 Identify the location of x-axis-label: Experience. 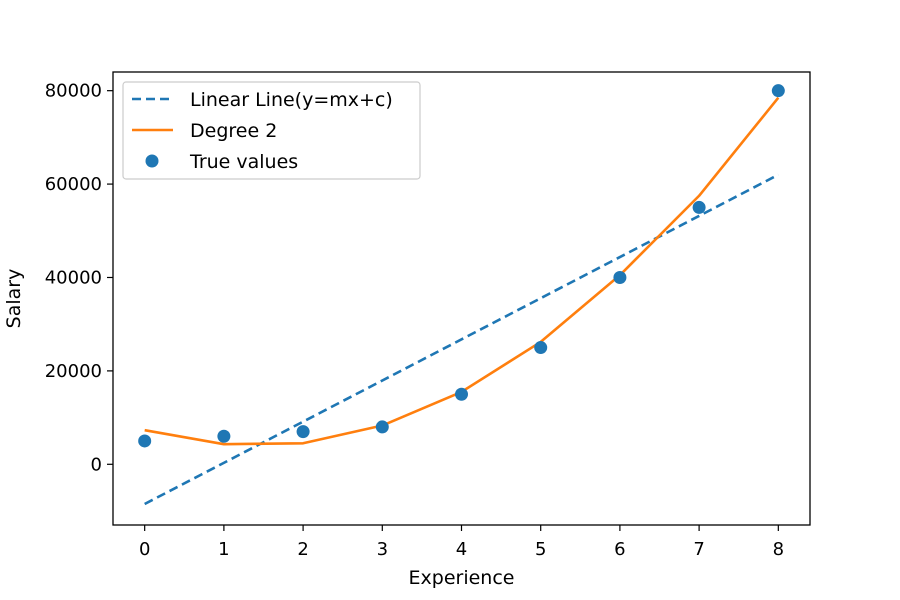
(462, 578).